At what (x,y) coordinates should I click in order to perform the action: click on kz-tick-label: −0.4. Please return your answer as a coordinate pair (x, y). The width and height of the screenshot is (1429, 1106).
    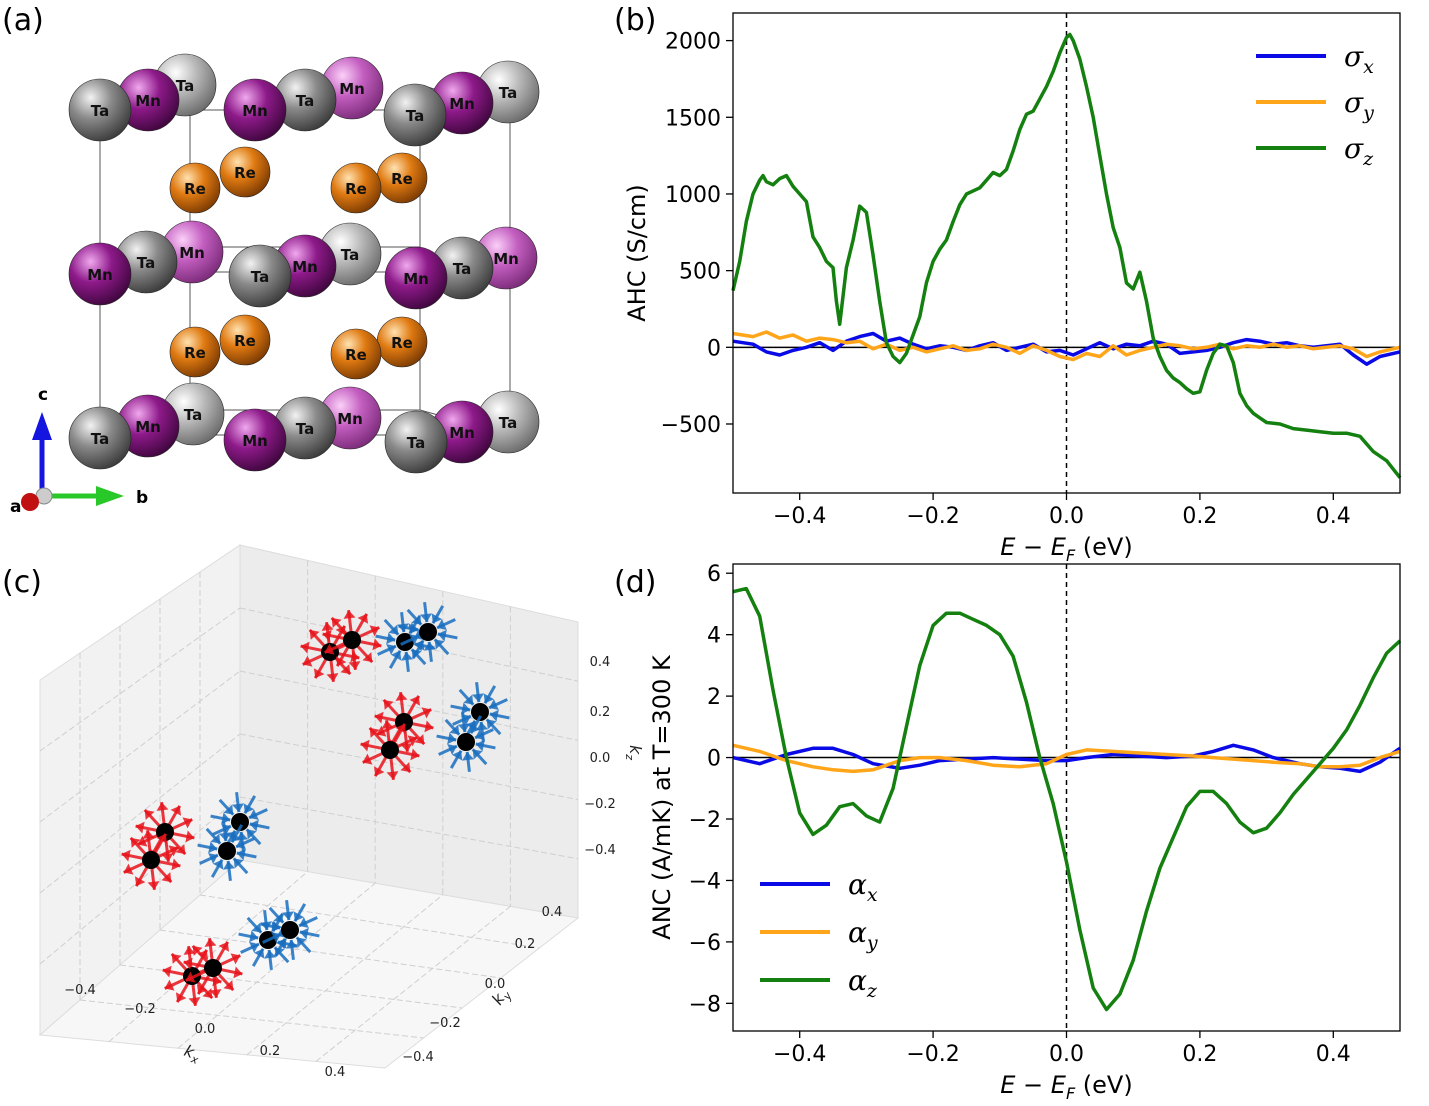
    Looking at the image, I should click on (600, 850).